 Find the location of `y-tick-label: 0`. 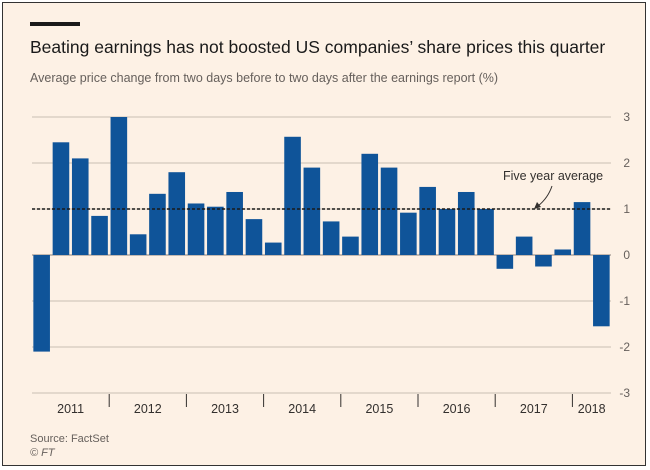

y-tick-label: 0 is located at coordinates (626, 255).